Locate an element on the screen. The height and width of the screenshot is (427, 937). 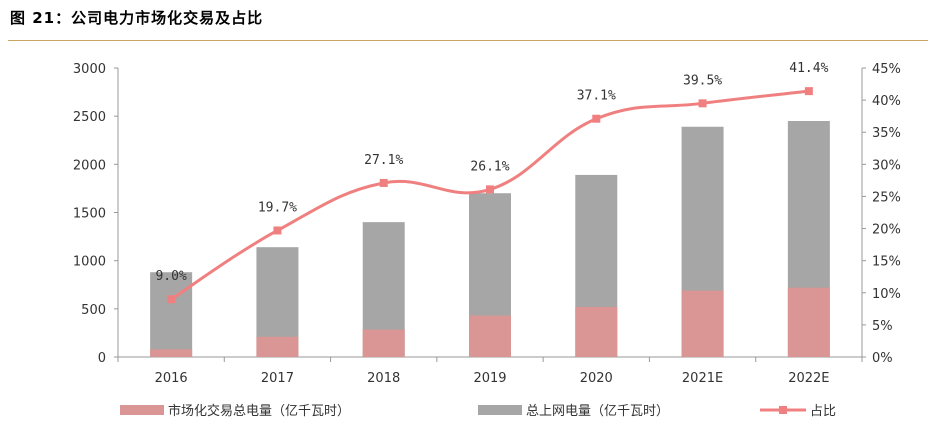
share-data-label: 26.1% is located at coordinates (489, 166).